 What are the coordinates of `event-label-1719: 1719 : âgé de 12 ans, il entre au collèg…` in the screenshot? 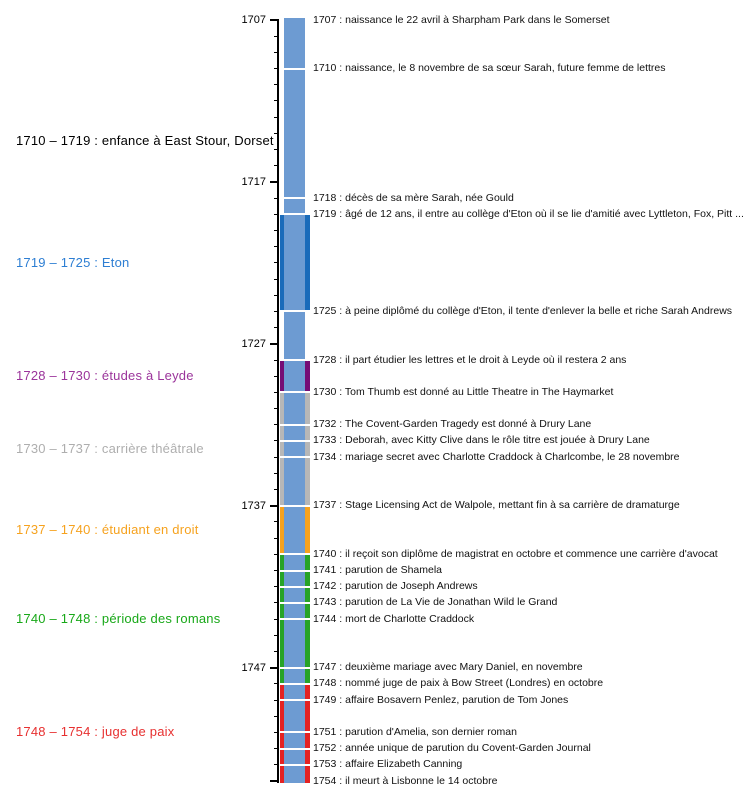 It's located at (528, 213).